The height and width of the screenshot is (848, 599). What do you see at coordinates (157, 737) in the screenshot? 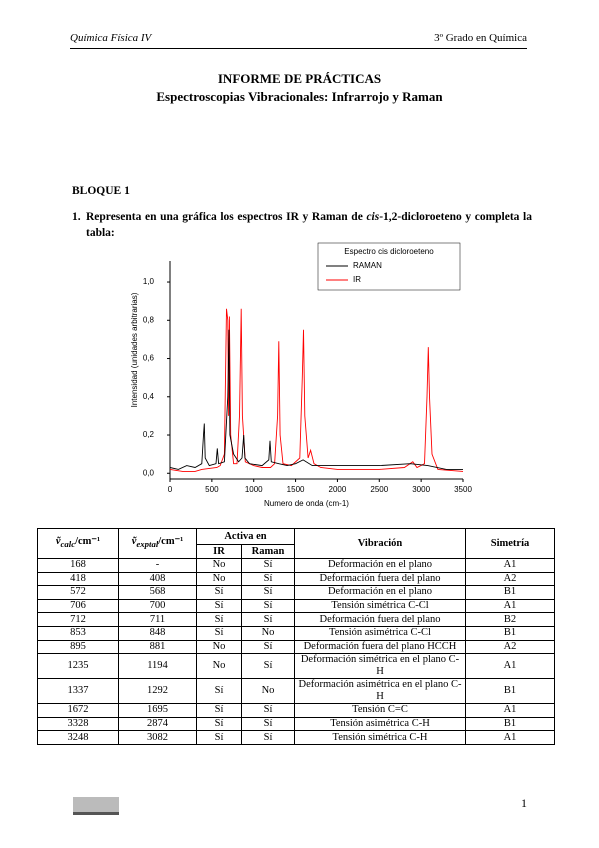
I see `table-cell: 3082` at bounding box center [157, 737].